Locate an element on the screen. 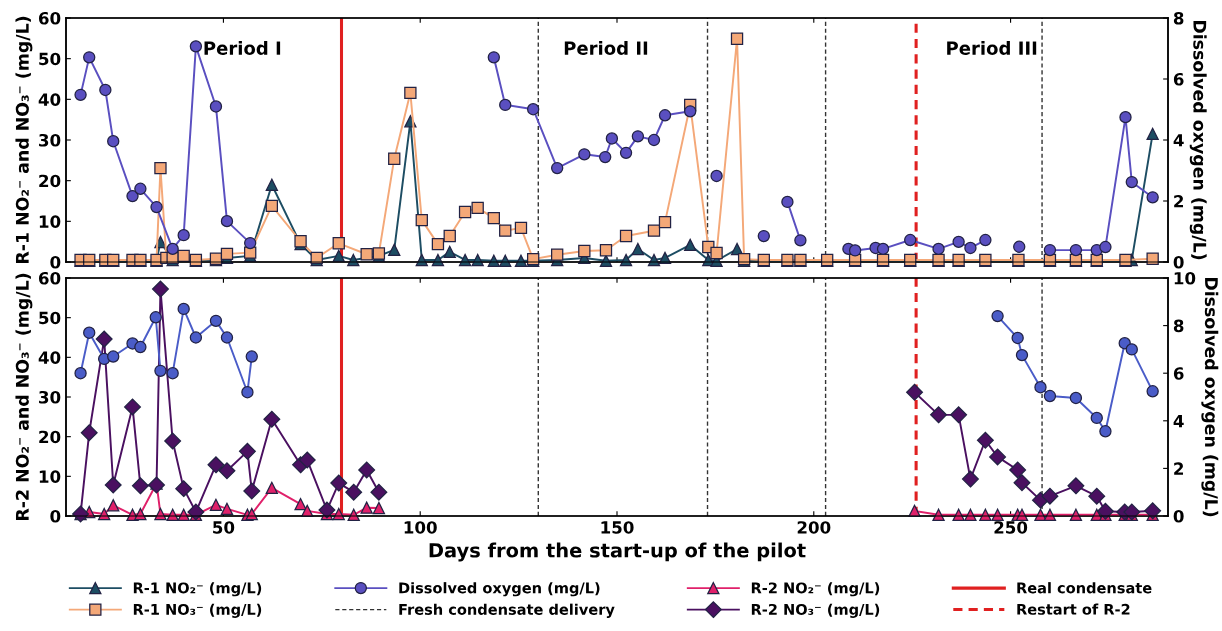 The image size is (1222, 631). legend-label: R-2 NO₃⁻ (mg/L) is located at coordinates (815, 610).